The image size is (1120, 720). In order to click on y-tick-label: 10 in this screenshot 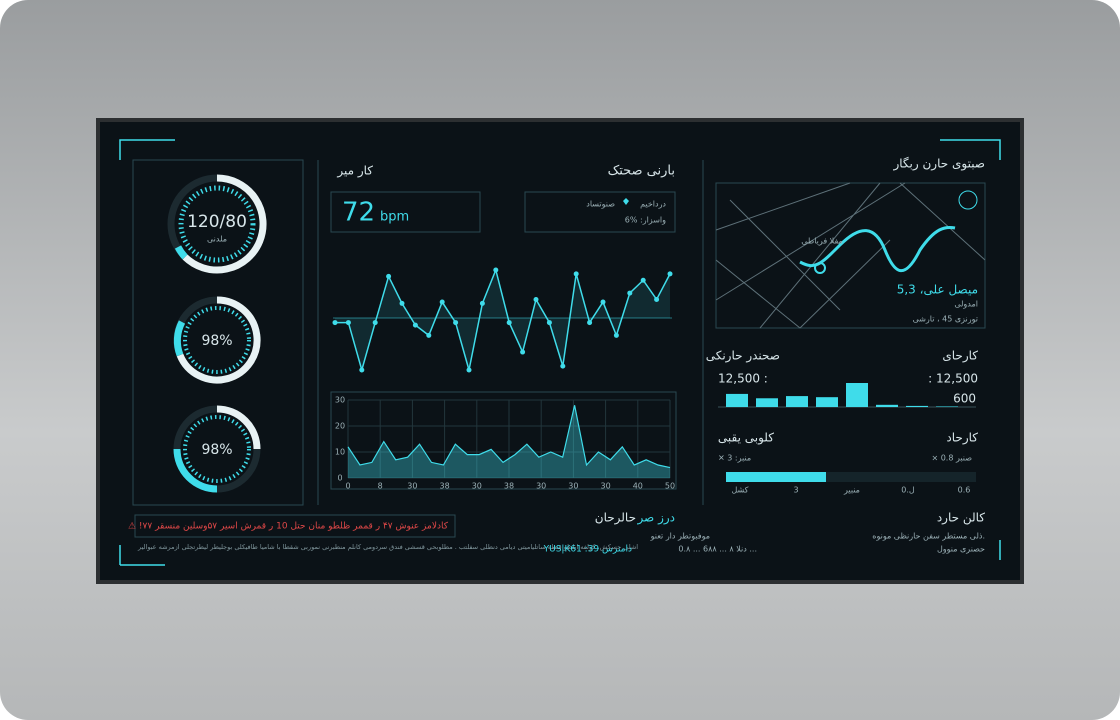, I will do `click(340, 452)`.